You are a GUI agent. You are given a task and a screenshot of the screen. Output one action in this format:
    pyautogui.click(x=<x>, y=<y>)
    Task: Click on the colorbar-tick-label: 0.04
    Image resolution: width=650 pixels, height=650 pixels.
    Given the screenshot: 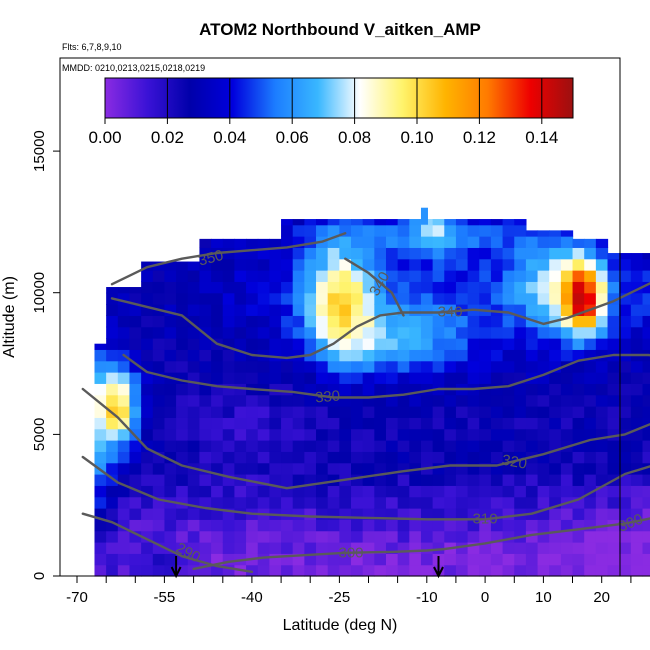 What is the action you would take?
    pyautogui.click(x=229, y=137)
    